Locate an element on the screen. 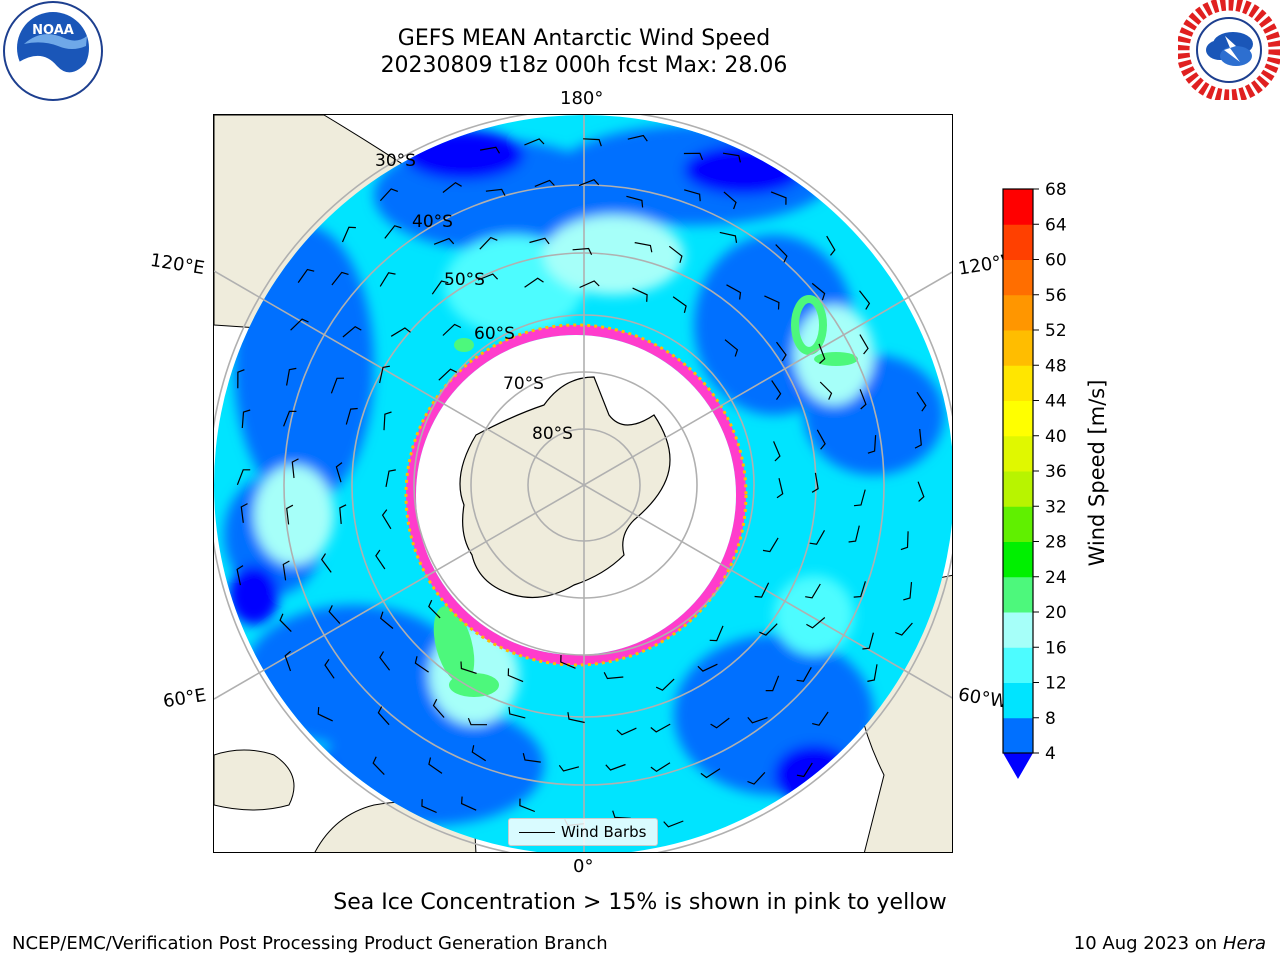 This screenshot has height=960, width=1280. colorbar-tick-label: 52 is located at coordinates (1056, 331).